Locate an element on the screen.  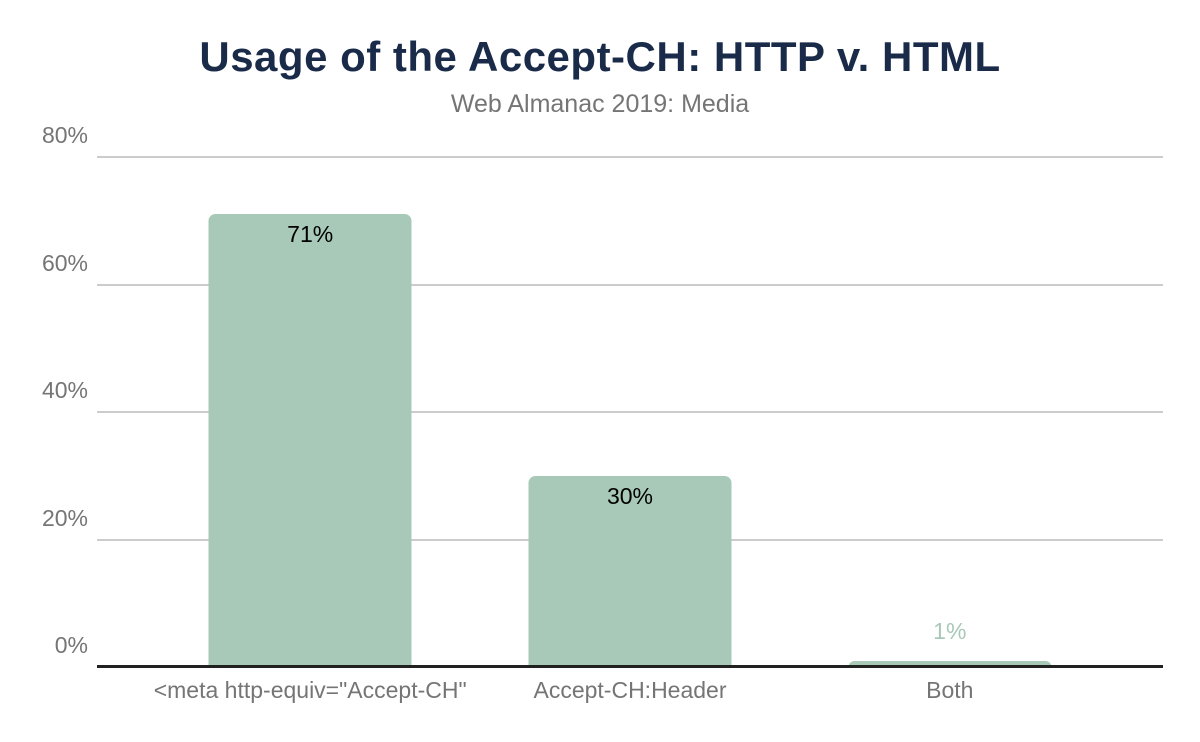
value-label-1: 71% is located at coordinates (310, 234).